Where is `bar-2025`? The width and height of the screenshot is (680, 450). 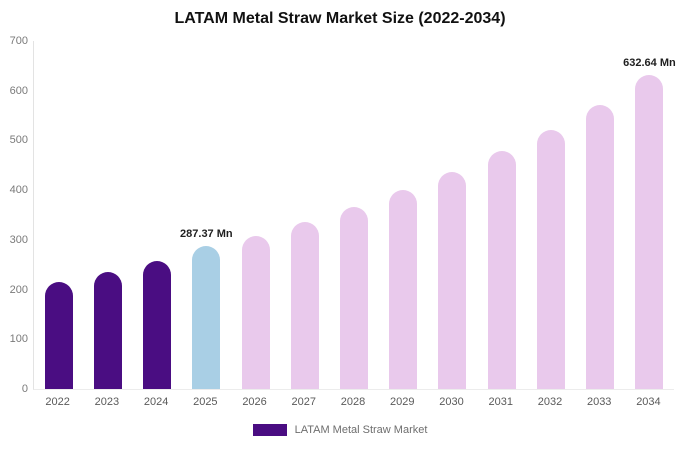 bar-2025 is located at coordinates (206, 317).